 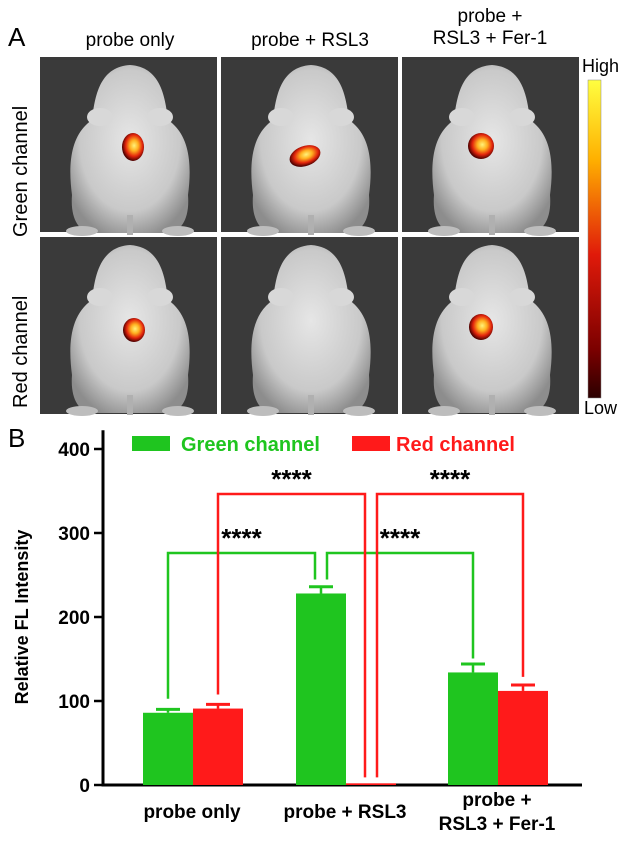 What do you see at coordinates (74, 450) in the screenshot?
I see `y-tick-label: 400` at bounding box center [74, 450].